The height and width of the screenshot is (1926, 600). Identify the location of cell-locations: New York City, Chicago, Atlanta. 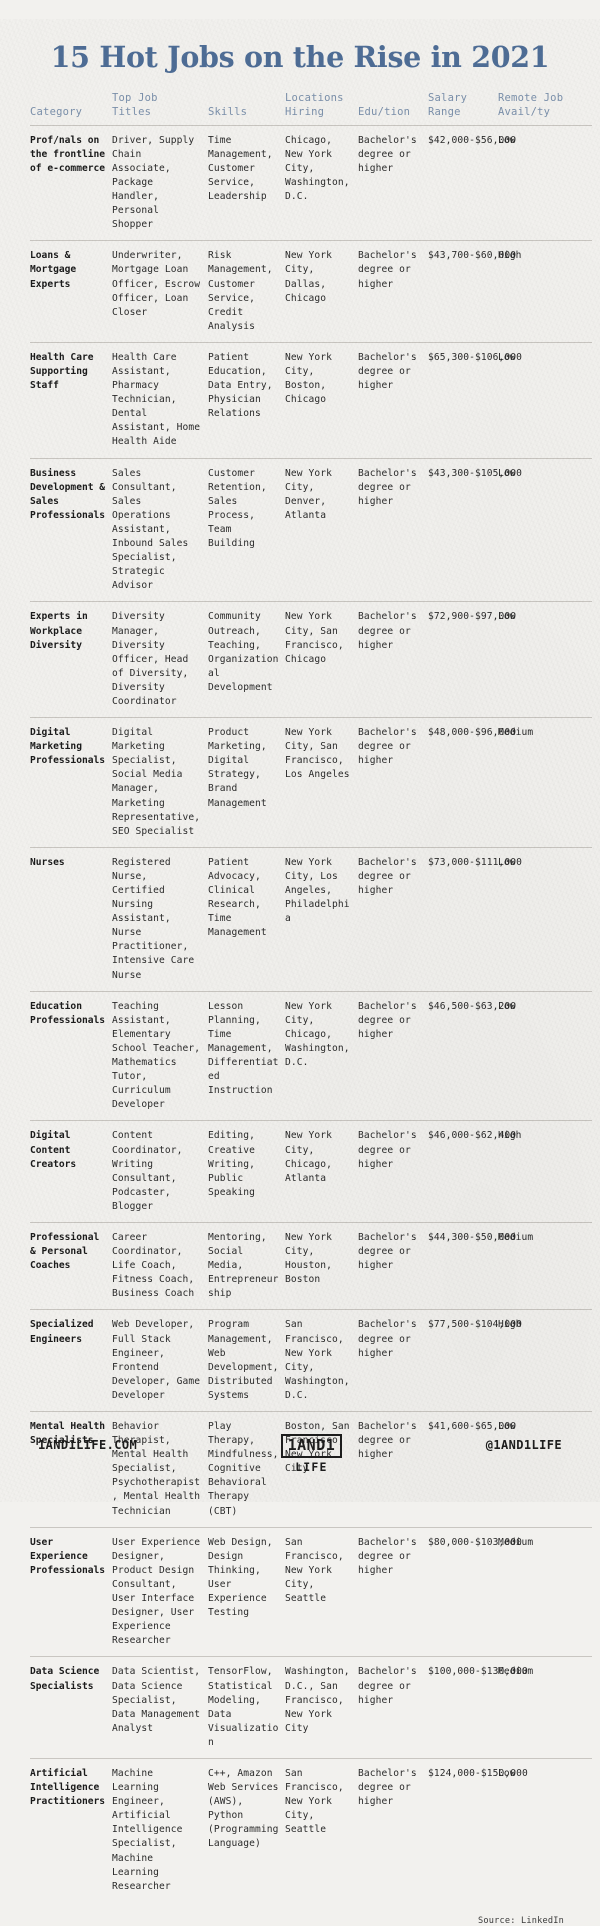
(309, 1157).